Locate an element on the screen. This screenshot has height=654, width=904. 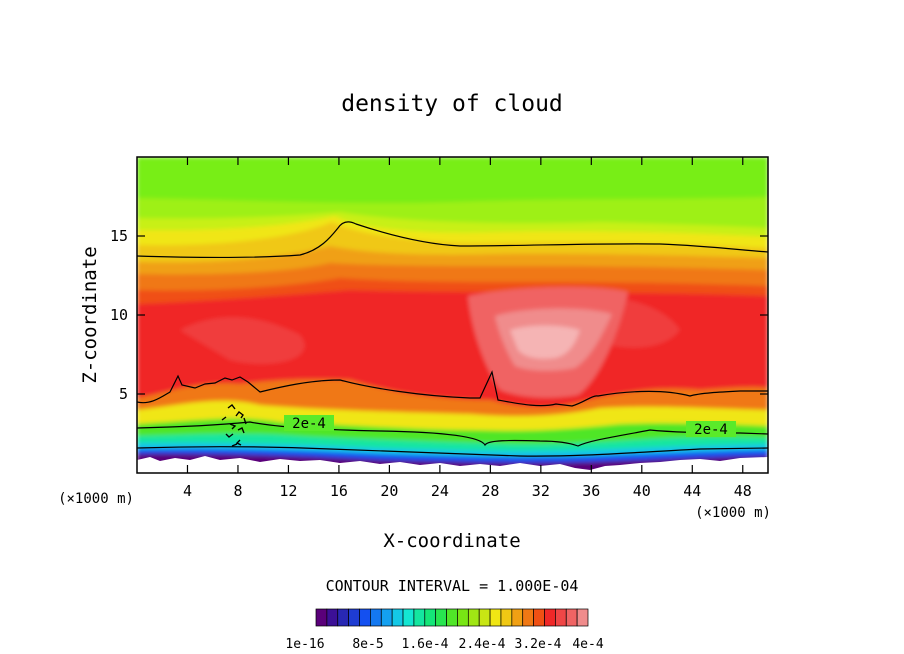
contour-interval-label: CONTOUR INTERVAL = 1.000E-04 is located at coordinates (452, 586).